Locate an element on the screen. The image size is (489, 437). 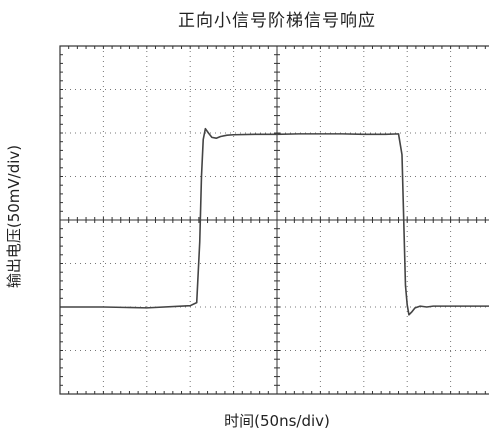
chart-title: 正向小信号阶梯信号响应 is located at coordinates (277, 21).